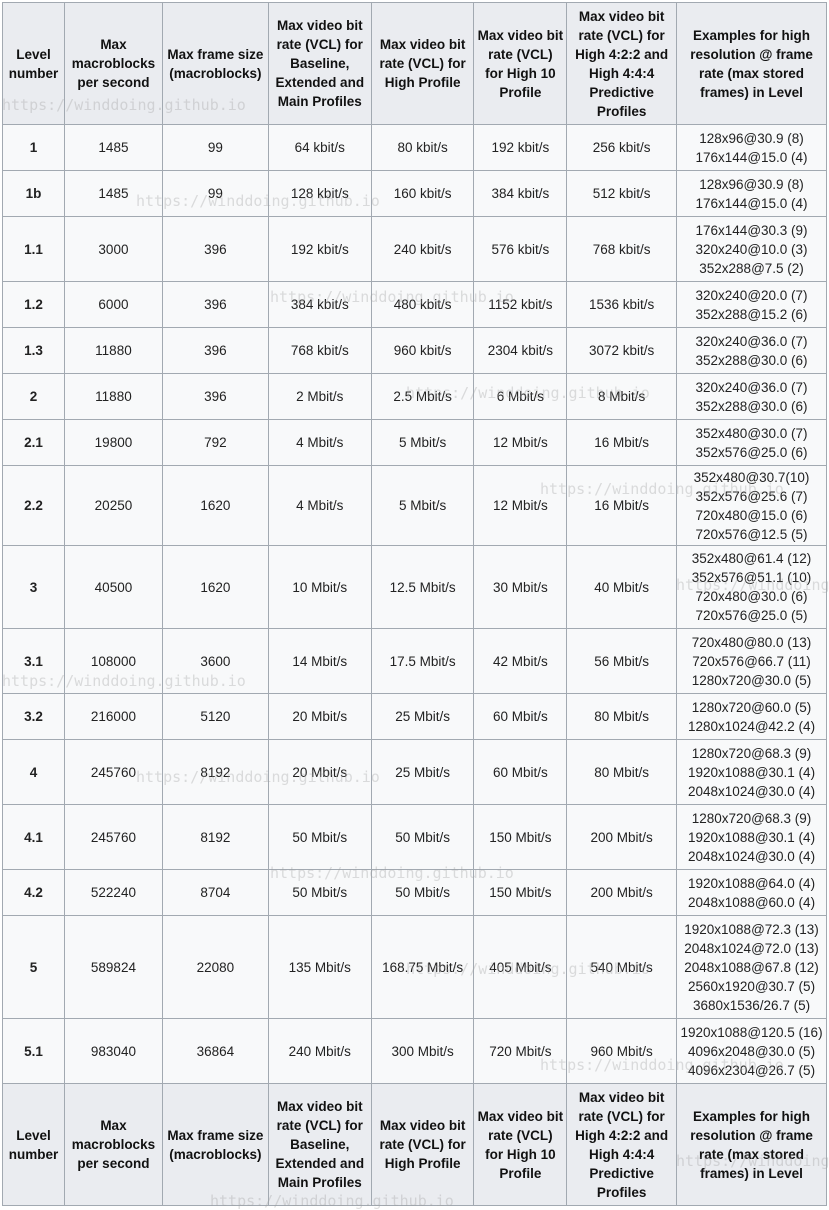 Image resolution: width=829 pixels, height=1210 pixels. I want to click on example-line: 352x480@61.4 (12), so click(751, 558).